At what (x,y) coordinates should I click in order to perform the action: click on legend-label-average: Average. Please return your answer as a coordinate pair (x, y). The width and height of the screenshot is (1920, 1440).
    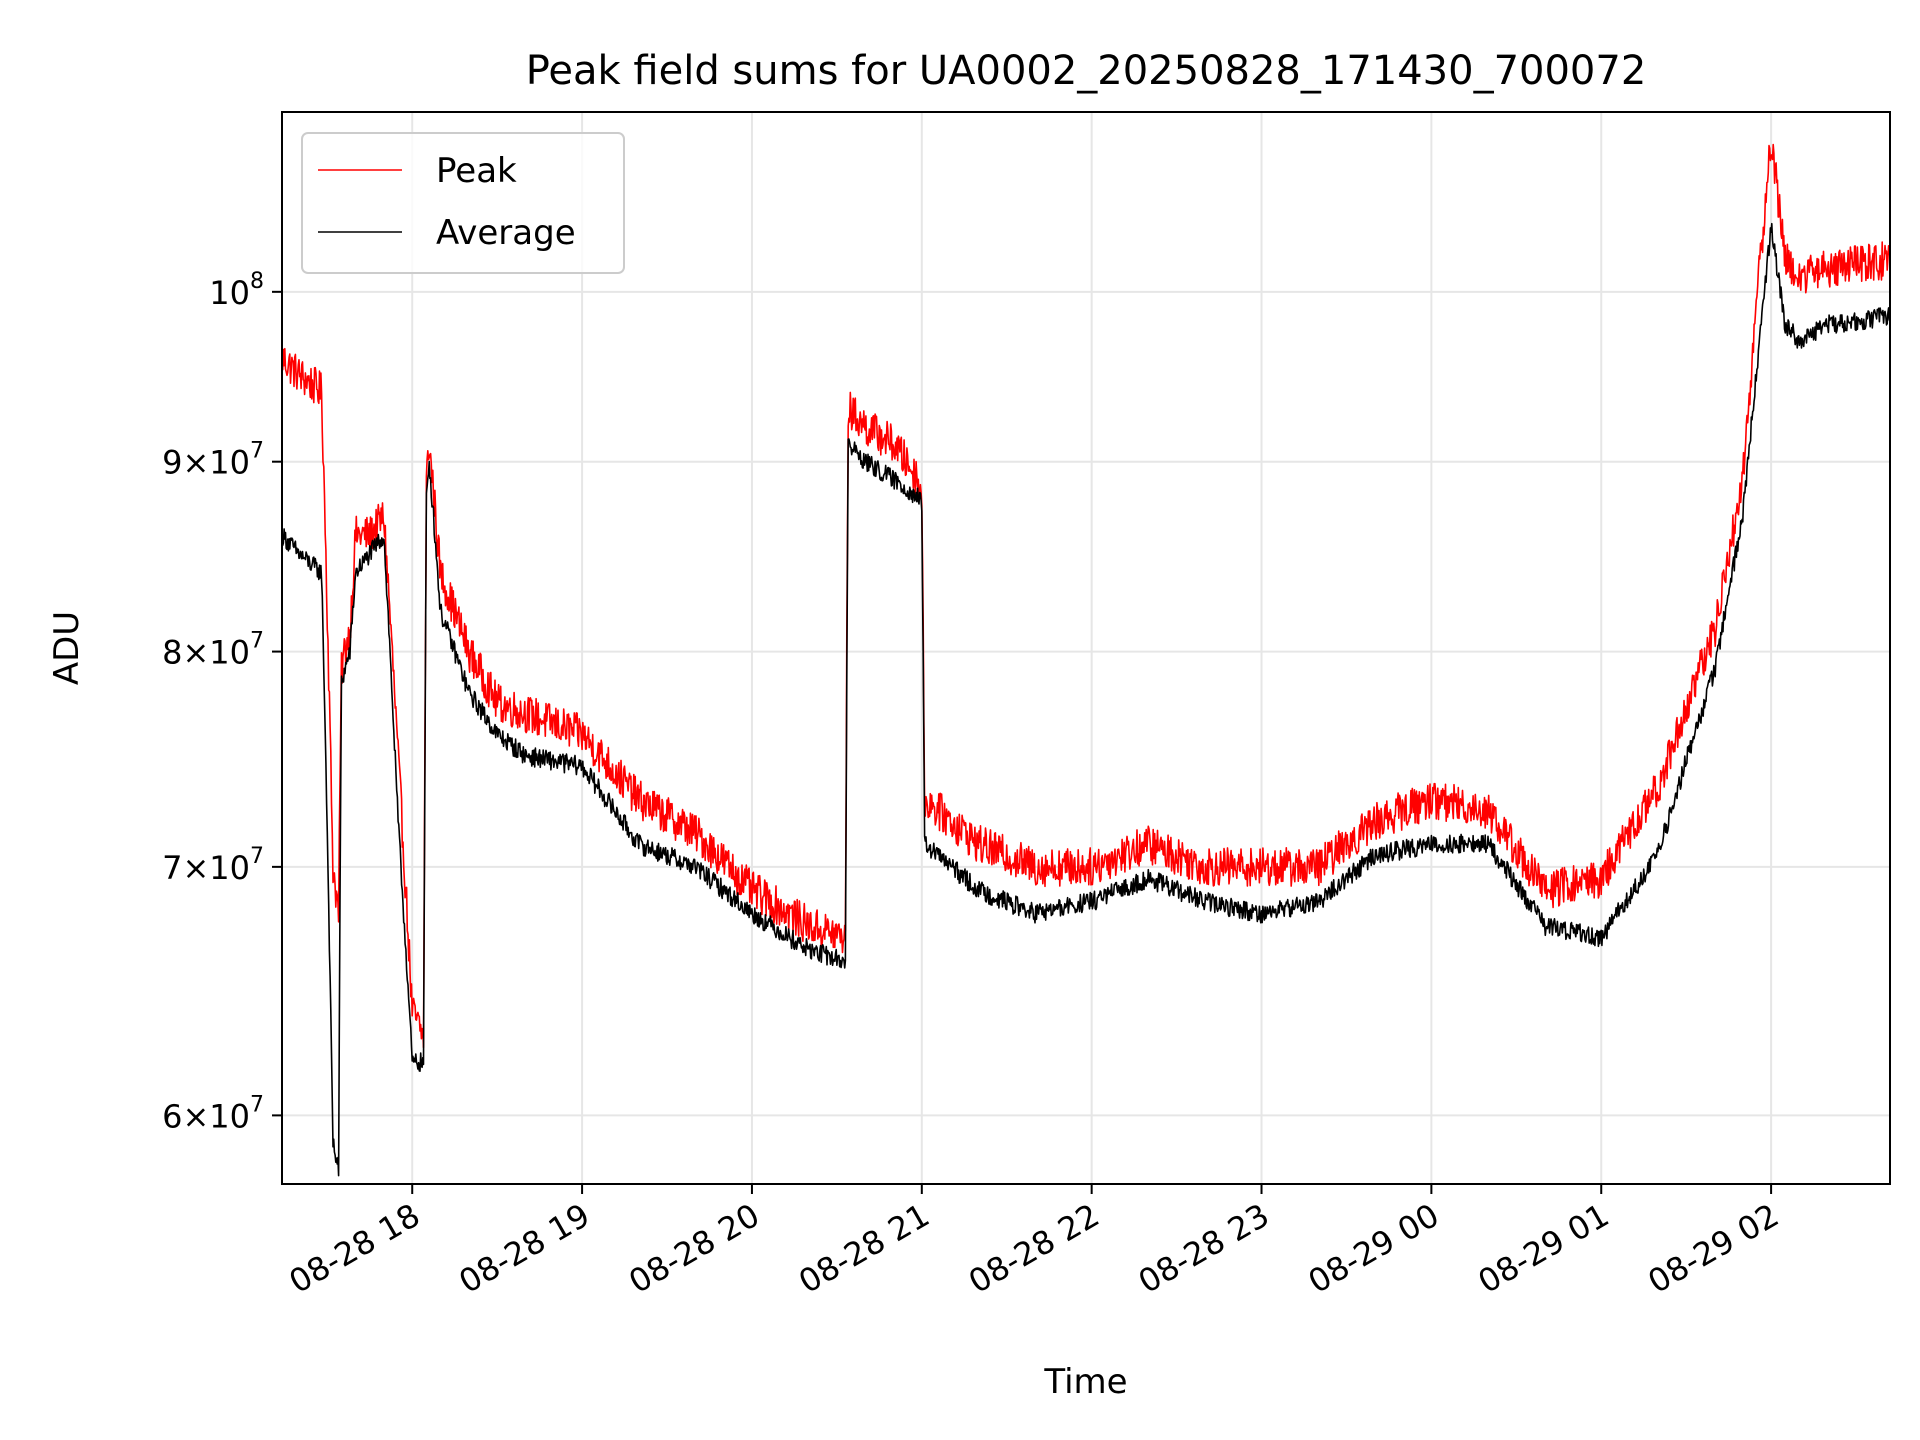
    Looking at the image, I should click on (506, 233).